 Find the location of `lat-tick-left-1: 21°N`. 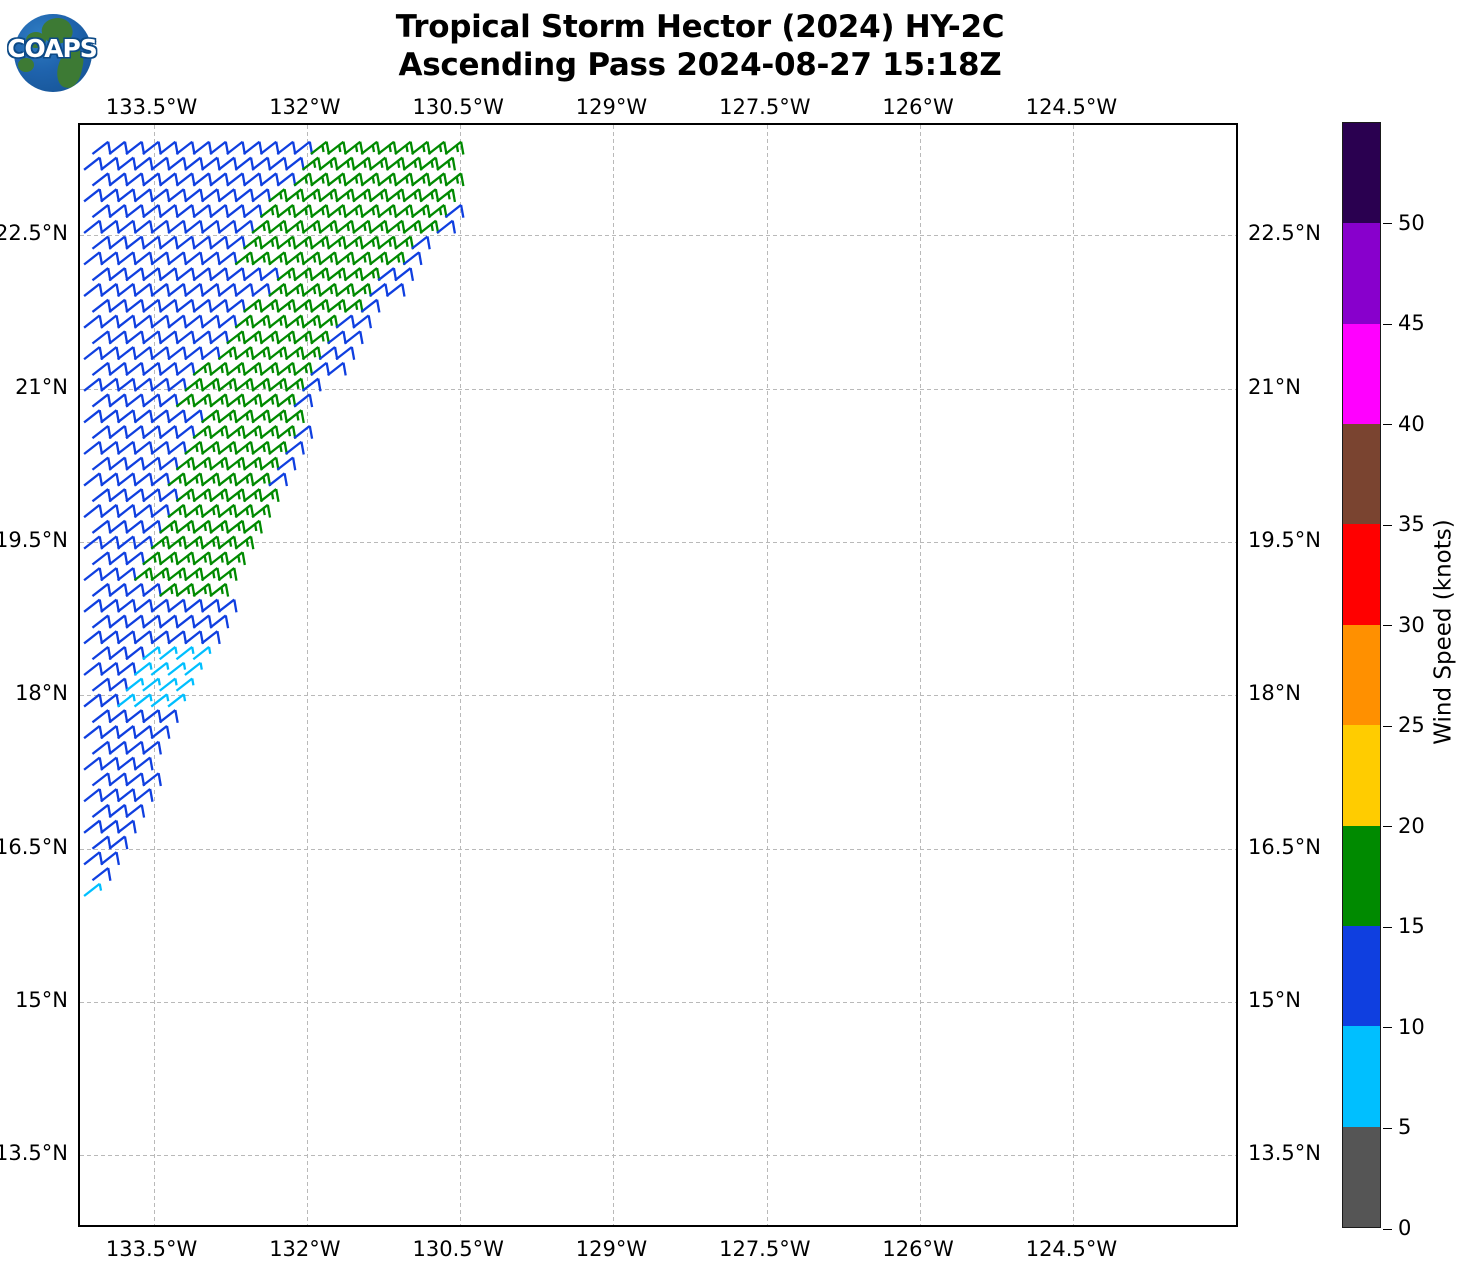

lat-tick-left-1: 21°N is located at coordinates (41, 386).